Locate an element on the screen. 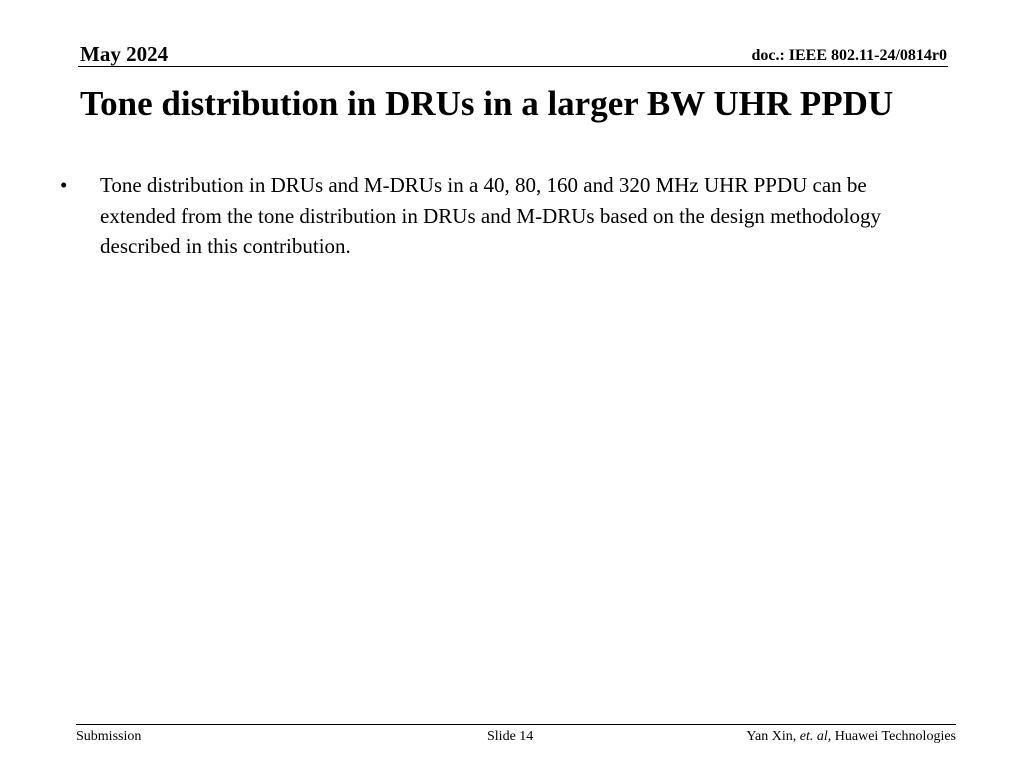 The image size is (1024, 768). footer-slide-number: Slide 14 is located at coordinates (510, 736).